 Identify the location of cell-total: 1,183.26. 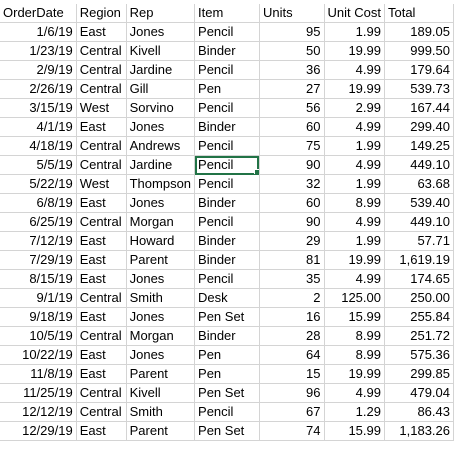
(419, 431).